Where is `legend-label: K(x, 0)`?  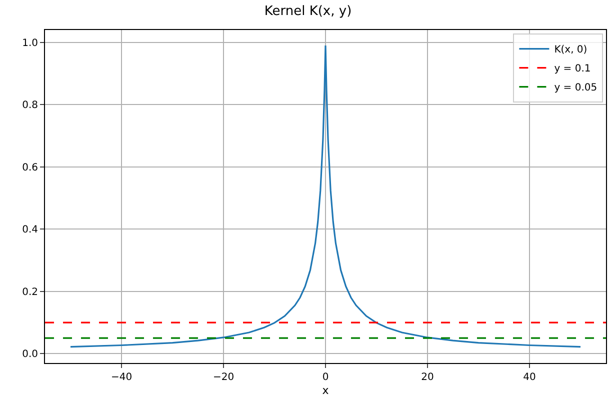 legend-label: K(x, 0) is located at coordinates (571, 50).